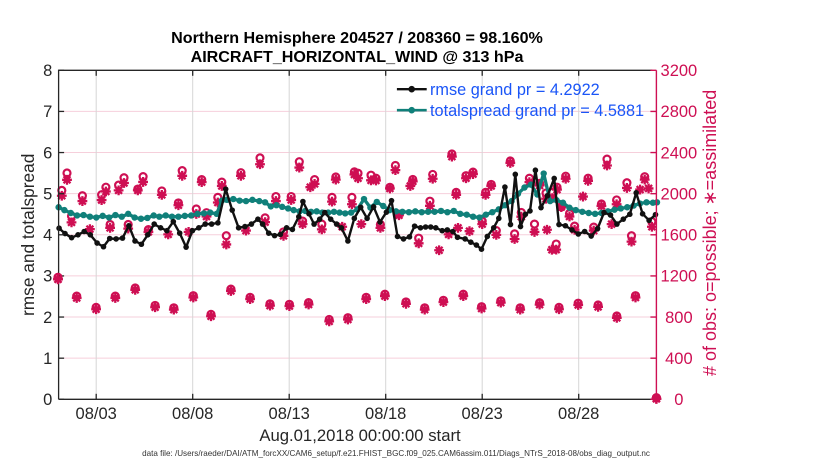 The image size is (830, 475). Describe the element at coordinates (47, 277) in the screenshot. I see `svg-text: 3` at that location.